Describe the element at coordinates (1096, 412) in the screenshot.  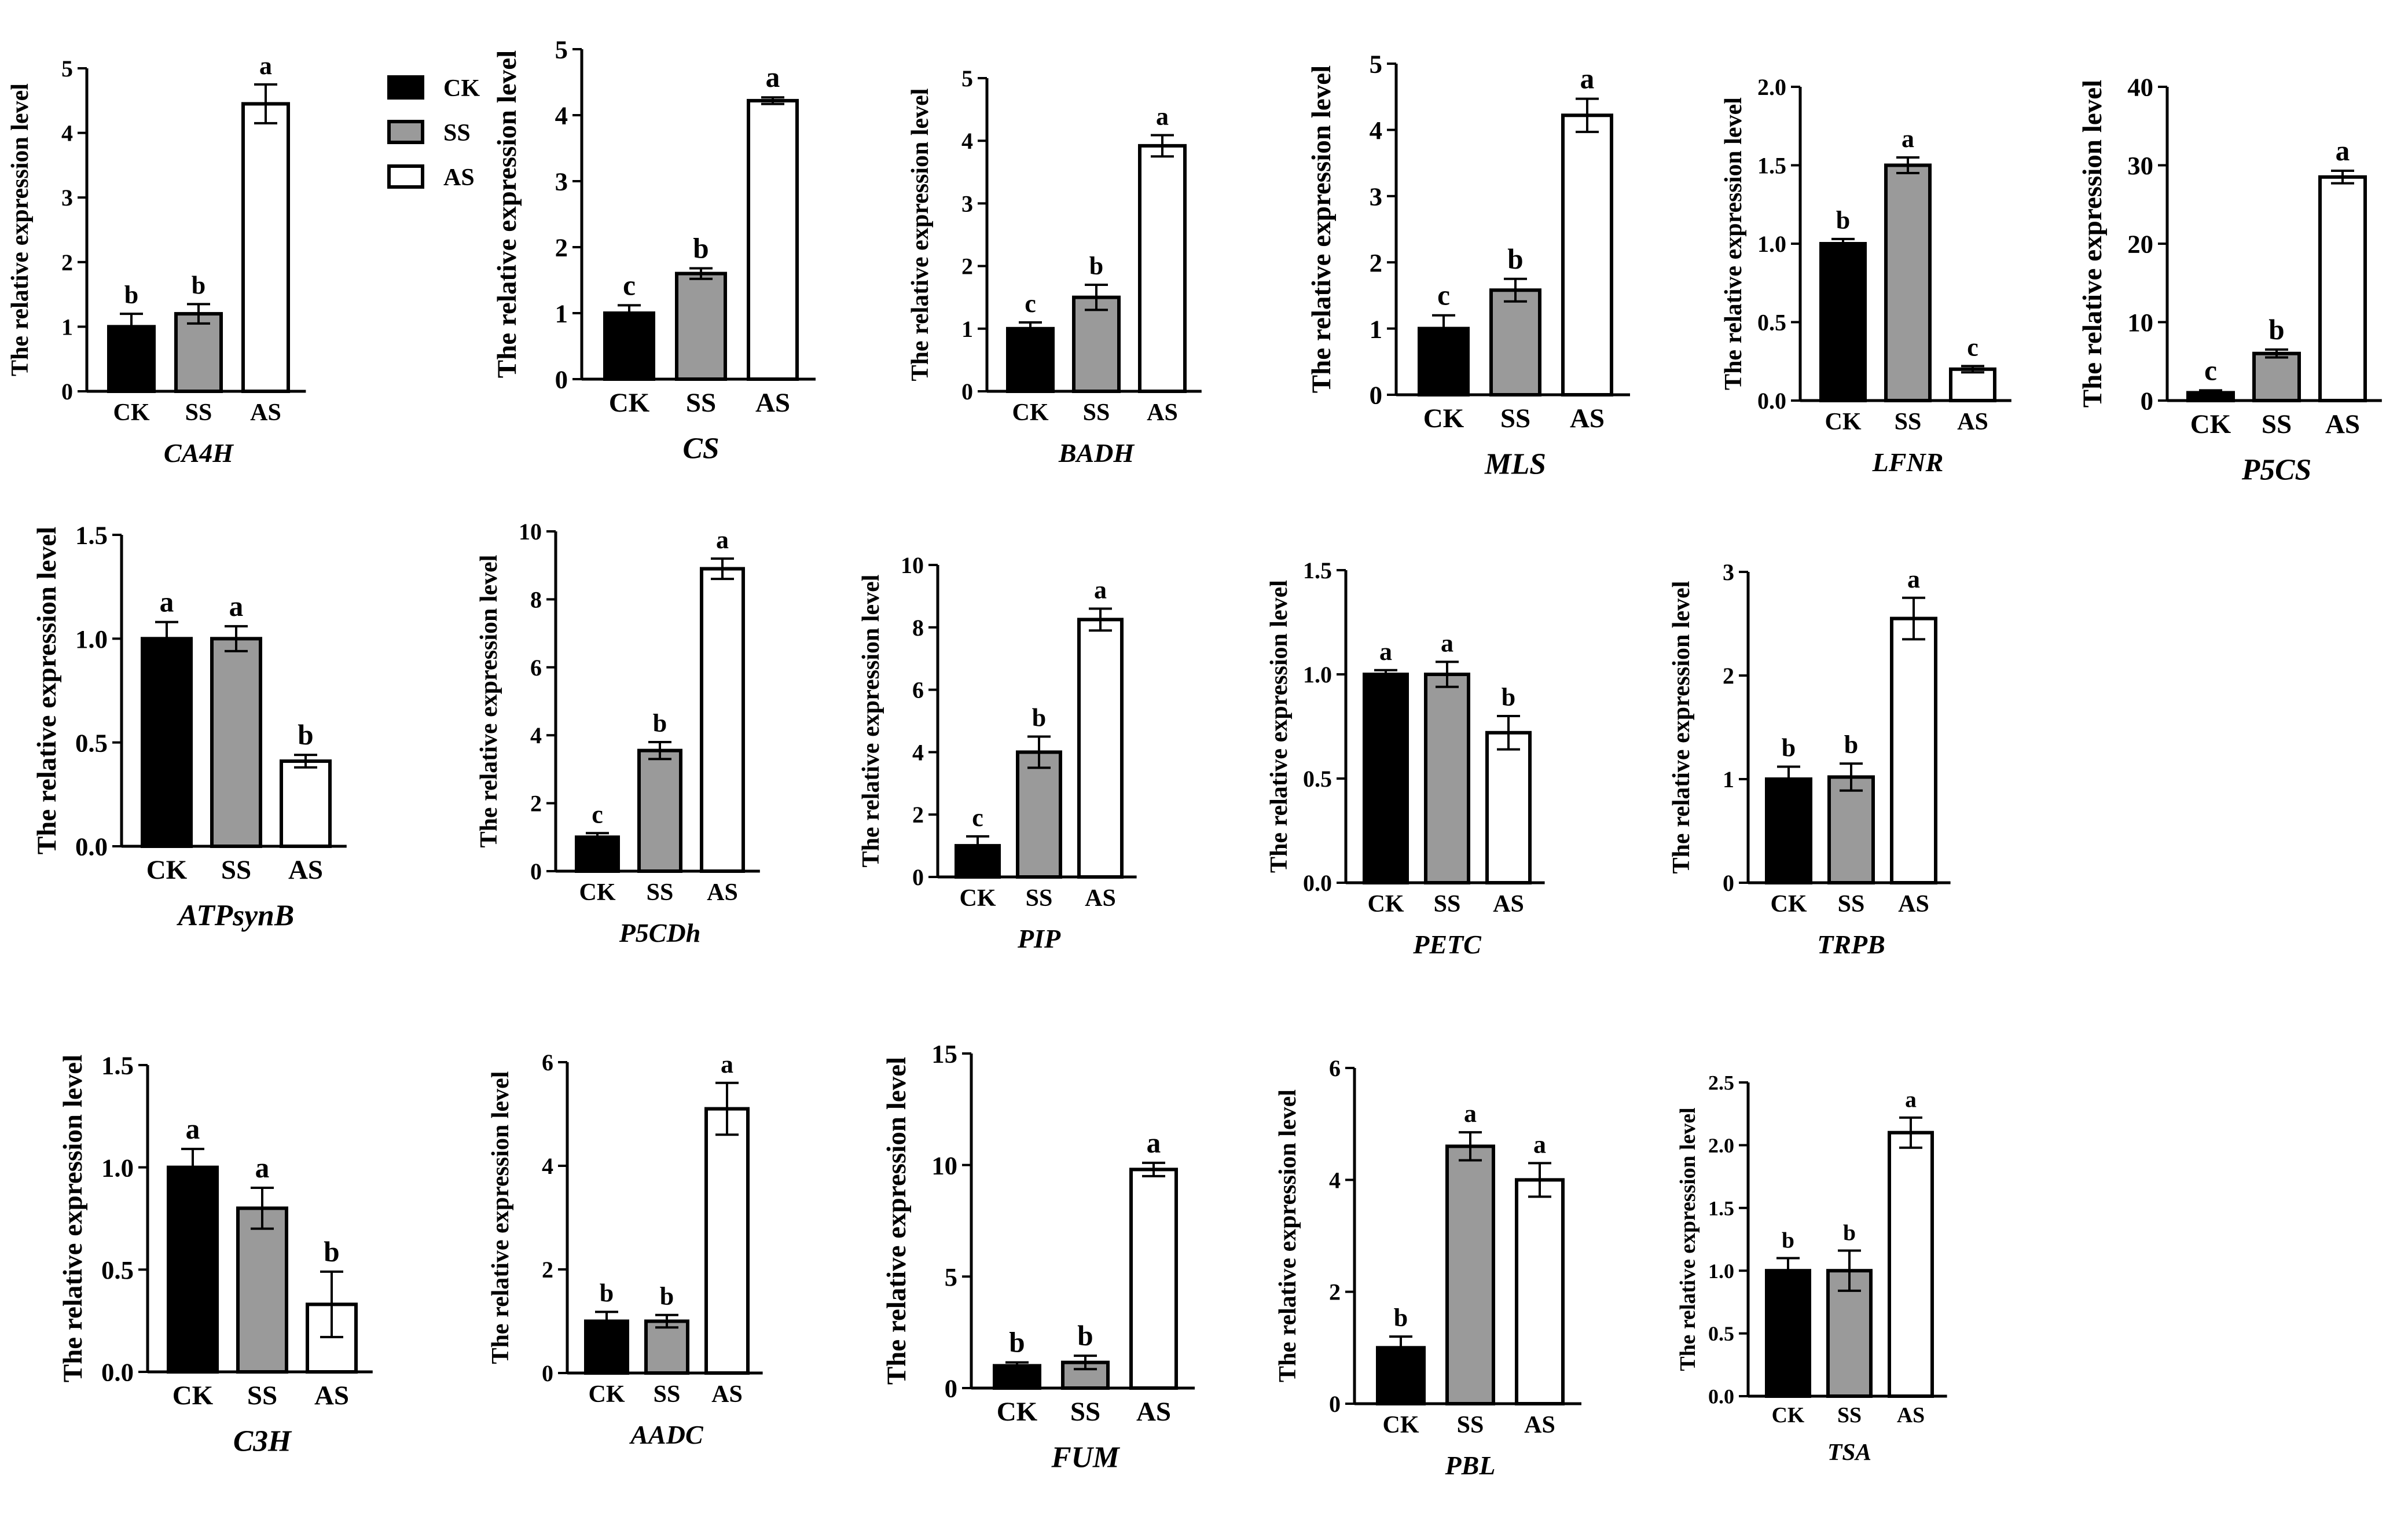
I see `category-label-badh-ss: SS` at that location.